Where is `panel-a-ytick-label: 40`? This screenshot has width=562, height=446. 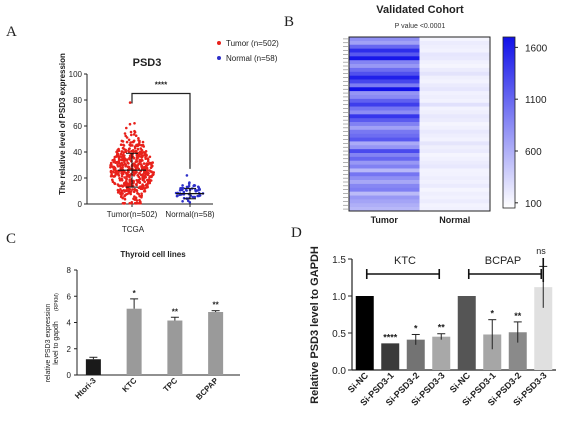 panel-a-ytick-label: 40 is located at coordinates (77, 152).